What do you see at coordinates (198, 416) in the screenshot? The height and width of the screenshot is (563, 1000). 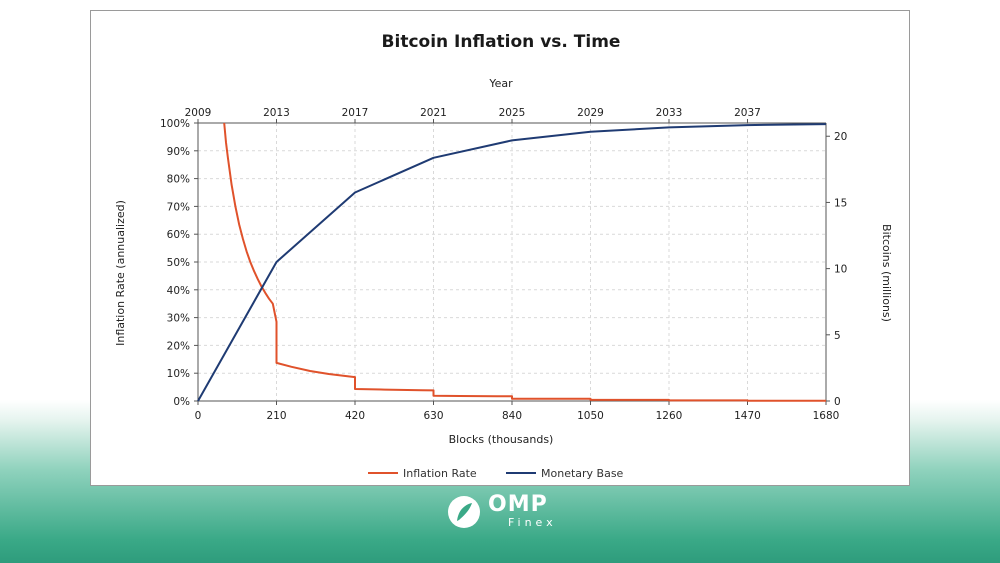 I see `x-tick-label: 0` at bounding box center [198, 416].